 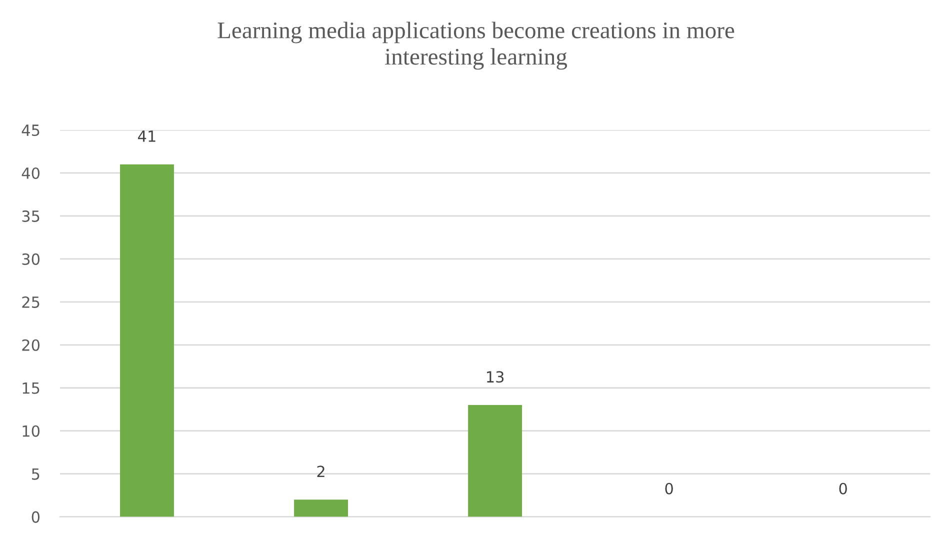 What do you see at coordinates (320, 471) in the screenshot?
I see `data-label: 2` at bounding box center [320, 471].